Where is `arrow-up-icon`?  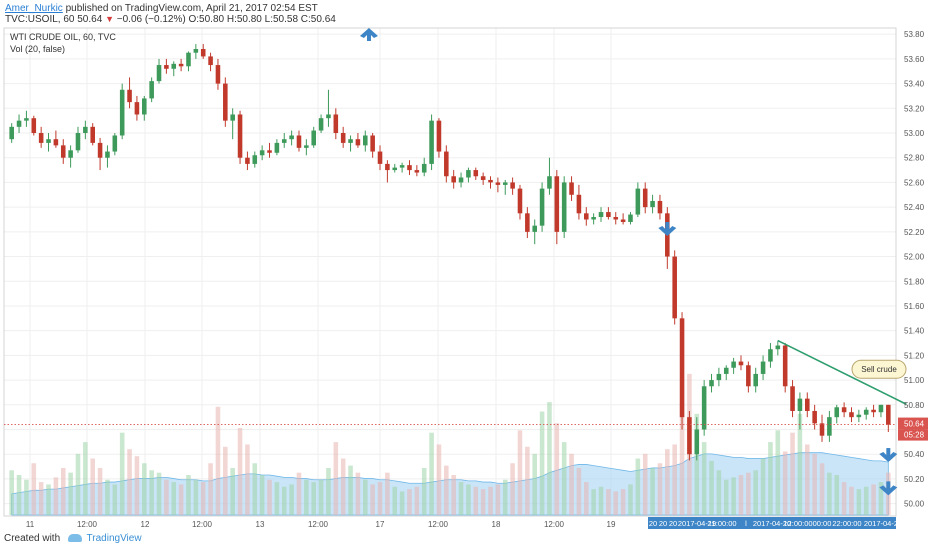 arrow-up-icon is located at coordinates (368, 34).